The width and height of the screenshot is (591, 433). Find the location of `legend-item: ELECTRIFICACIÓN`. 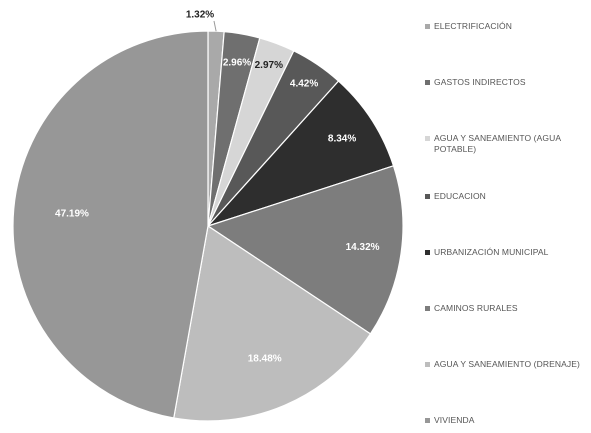

legend-item: ELECTRIFICACIÓN is located at coordinates (508, 26).